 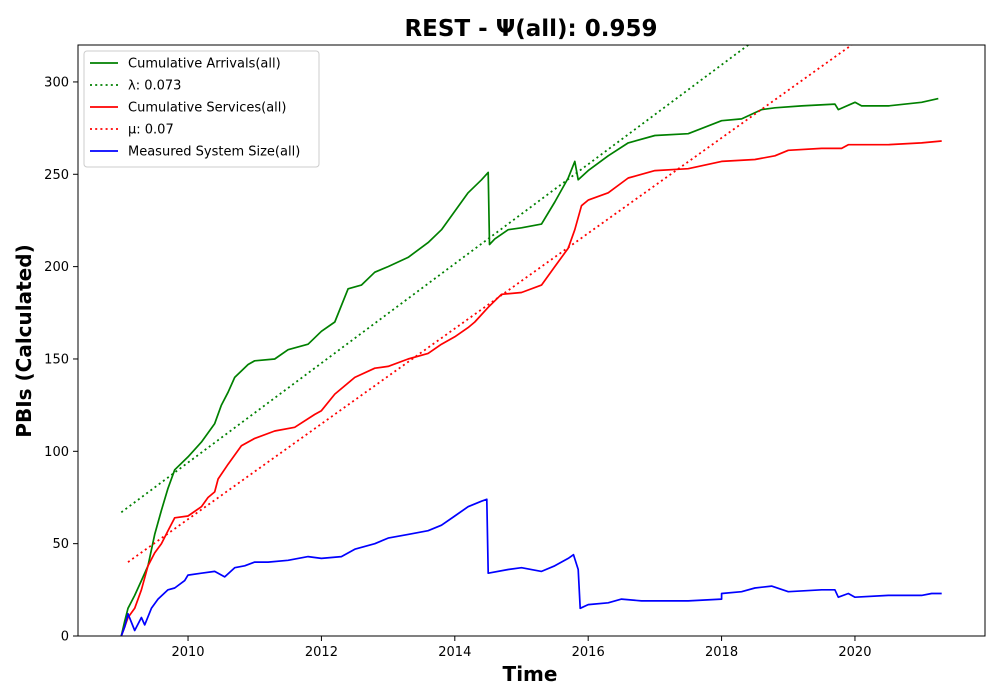 What do you see at coordinates (530, 29) in the screenshot?
I see `chart-title: REST - Ψ(all): 0.959` at bounding box center [530, 29].